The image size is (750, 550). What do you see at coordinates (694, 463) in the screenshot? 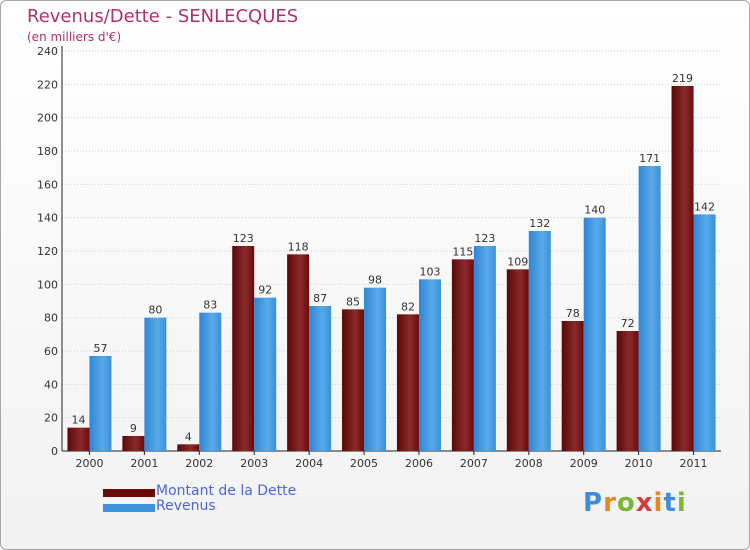
I see `x-tick-label: 2011` at bounding box center [694, 463].